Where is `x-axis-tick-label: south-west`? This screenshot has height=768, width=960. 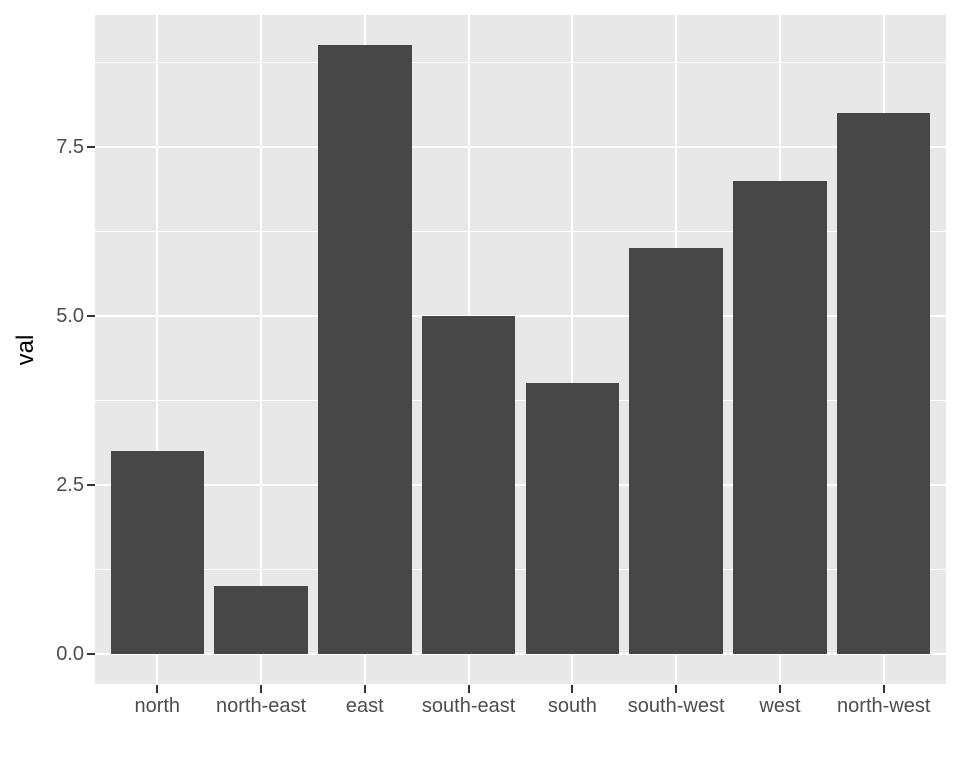
x-axis-tick-label: south-west is located at coordinates (676, 706).